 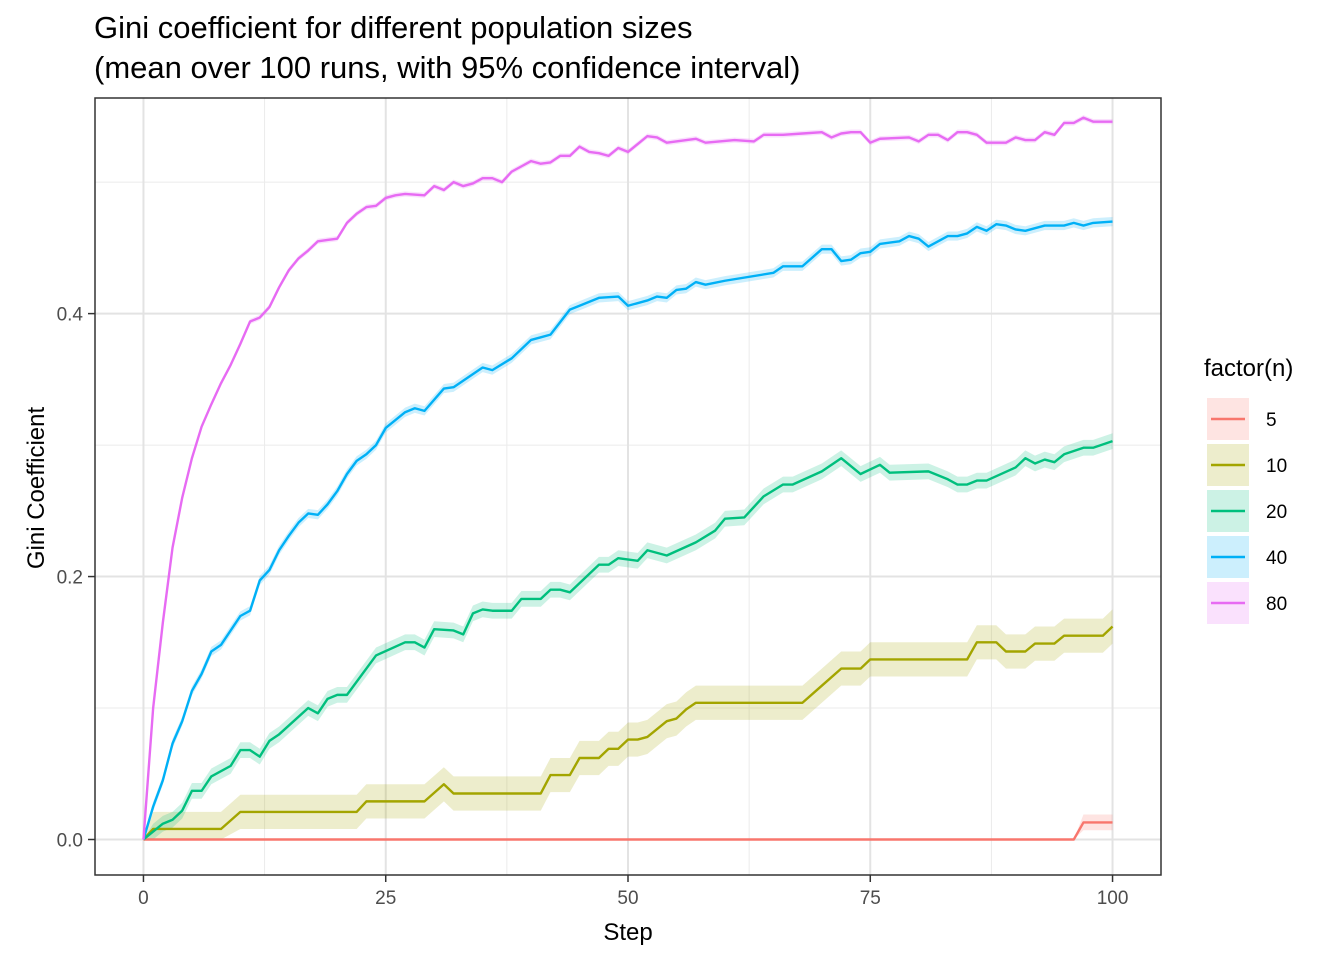 What do you see at coordinates (627, 898) in the screenshot?
I see `x-tick-label: 50` at bounding box center [627, 898].